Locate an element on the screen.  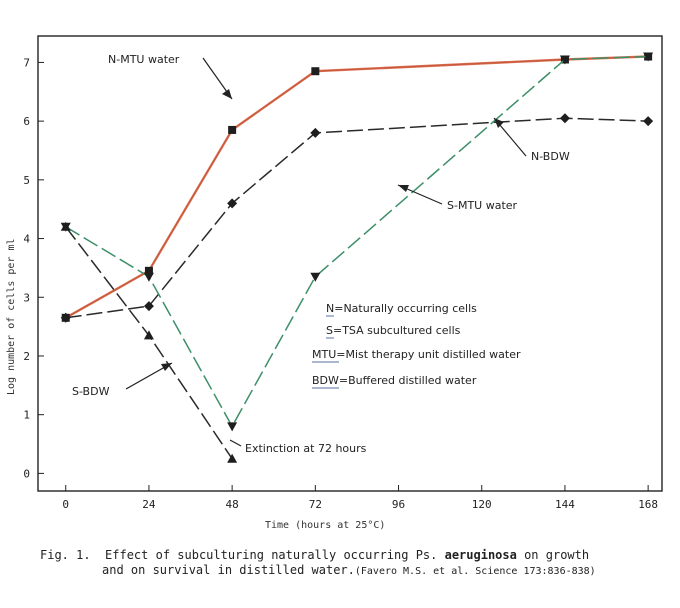
annotation-extinction: Extinction at 72 hours is located at coordinates (306, 448).